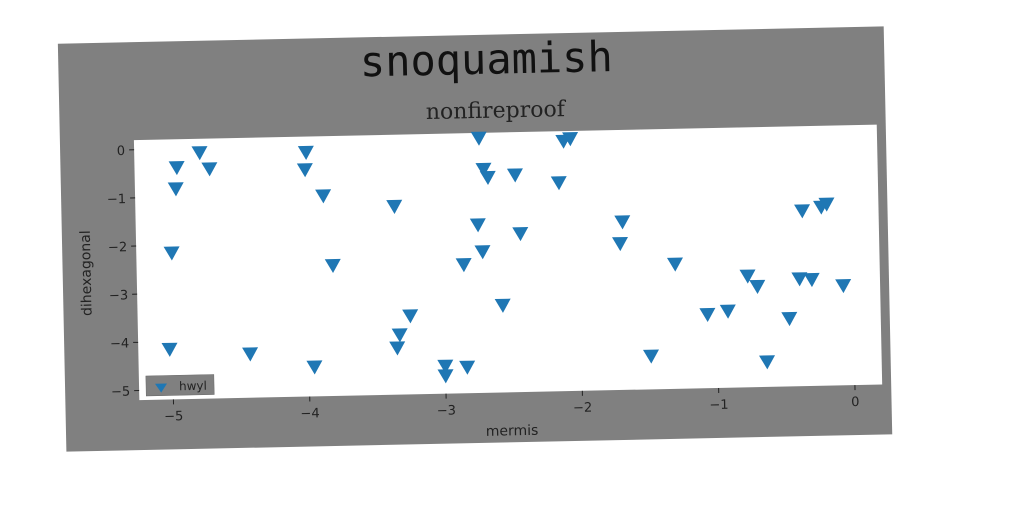 The image size is (1024, 512). Describe the element at coordinates (117, 247) in the screenshot. I see `y-tick-label: −2` at that location.